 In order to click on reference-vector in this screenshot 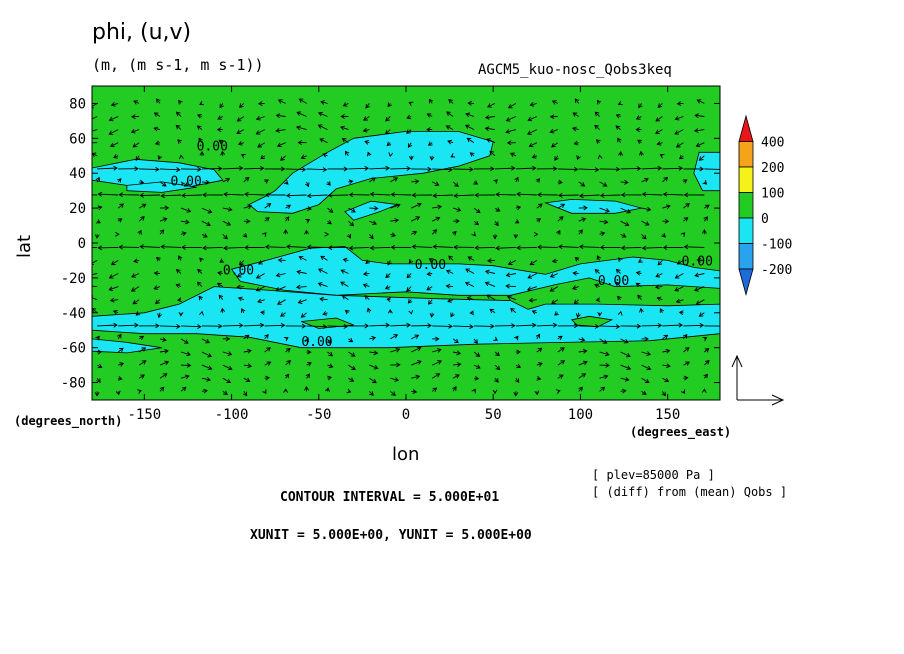, I will do `click(758, 380)`.